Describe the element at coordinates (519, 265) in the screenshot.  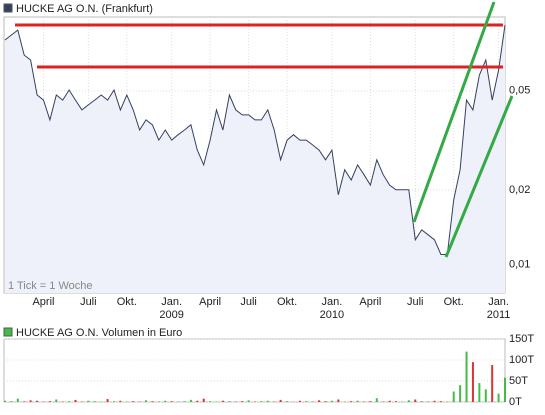
I see `y-tick-label: 0,01` at that location.